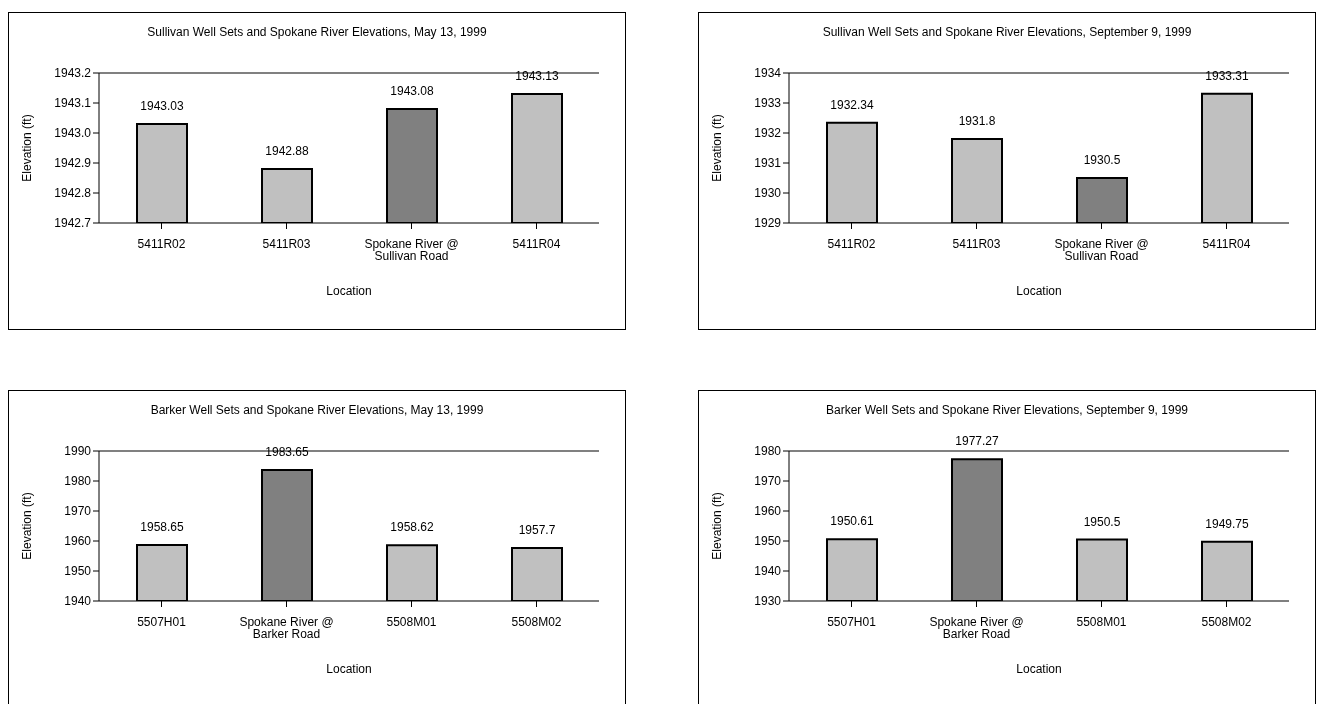 The width and height of the screenshot is (1320, 704). Describe the element at coordinates (73, 133) in the screenshot. I see `y-tick-label: 1943.0` at that location.